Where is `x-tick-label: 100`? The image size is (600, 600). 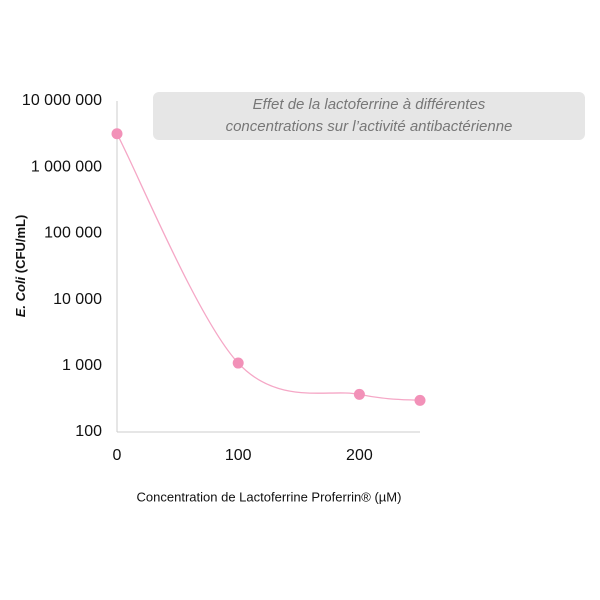 x-tick-label: 100 is located at coordinates (238, 455).